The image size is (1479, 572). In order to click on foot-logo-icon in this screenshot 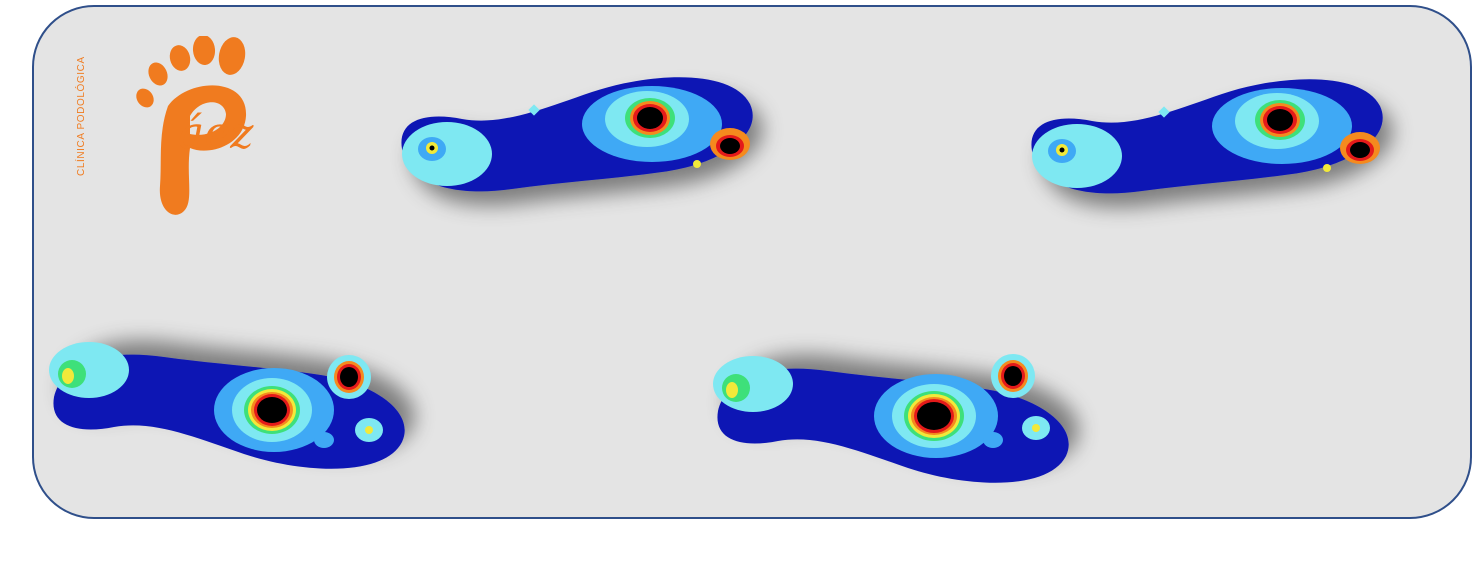, I will do `click(191, 125)`.